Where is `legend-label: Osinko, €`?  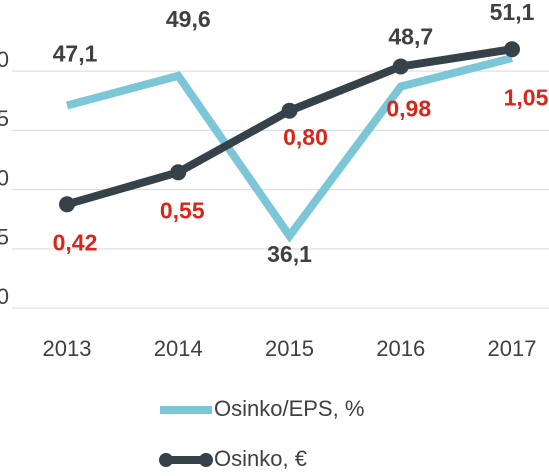
legend-label: Osinko, € is located at coordinates (260, 458).